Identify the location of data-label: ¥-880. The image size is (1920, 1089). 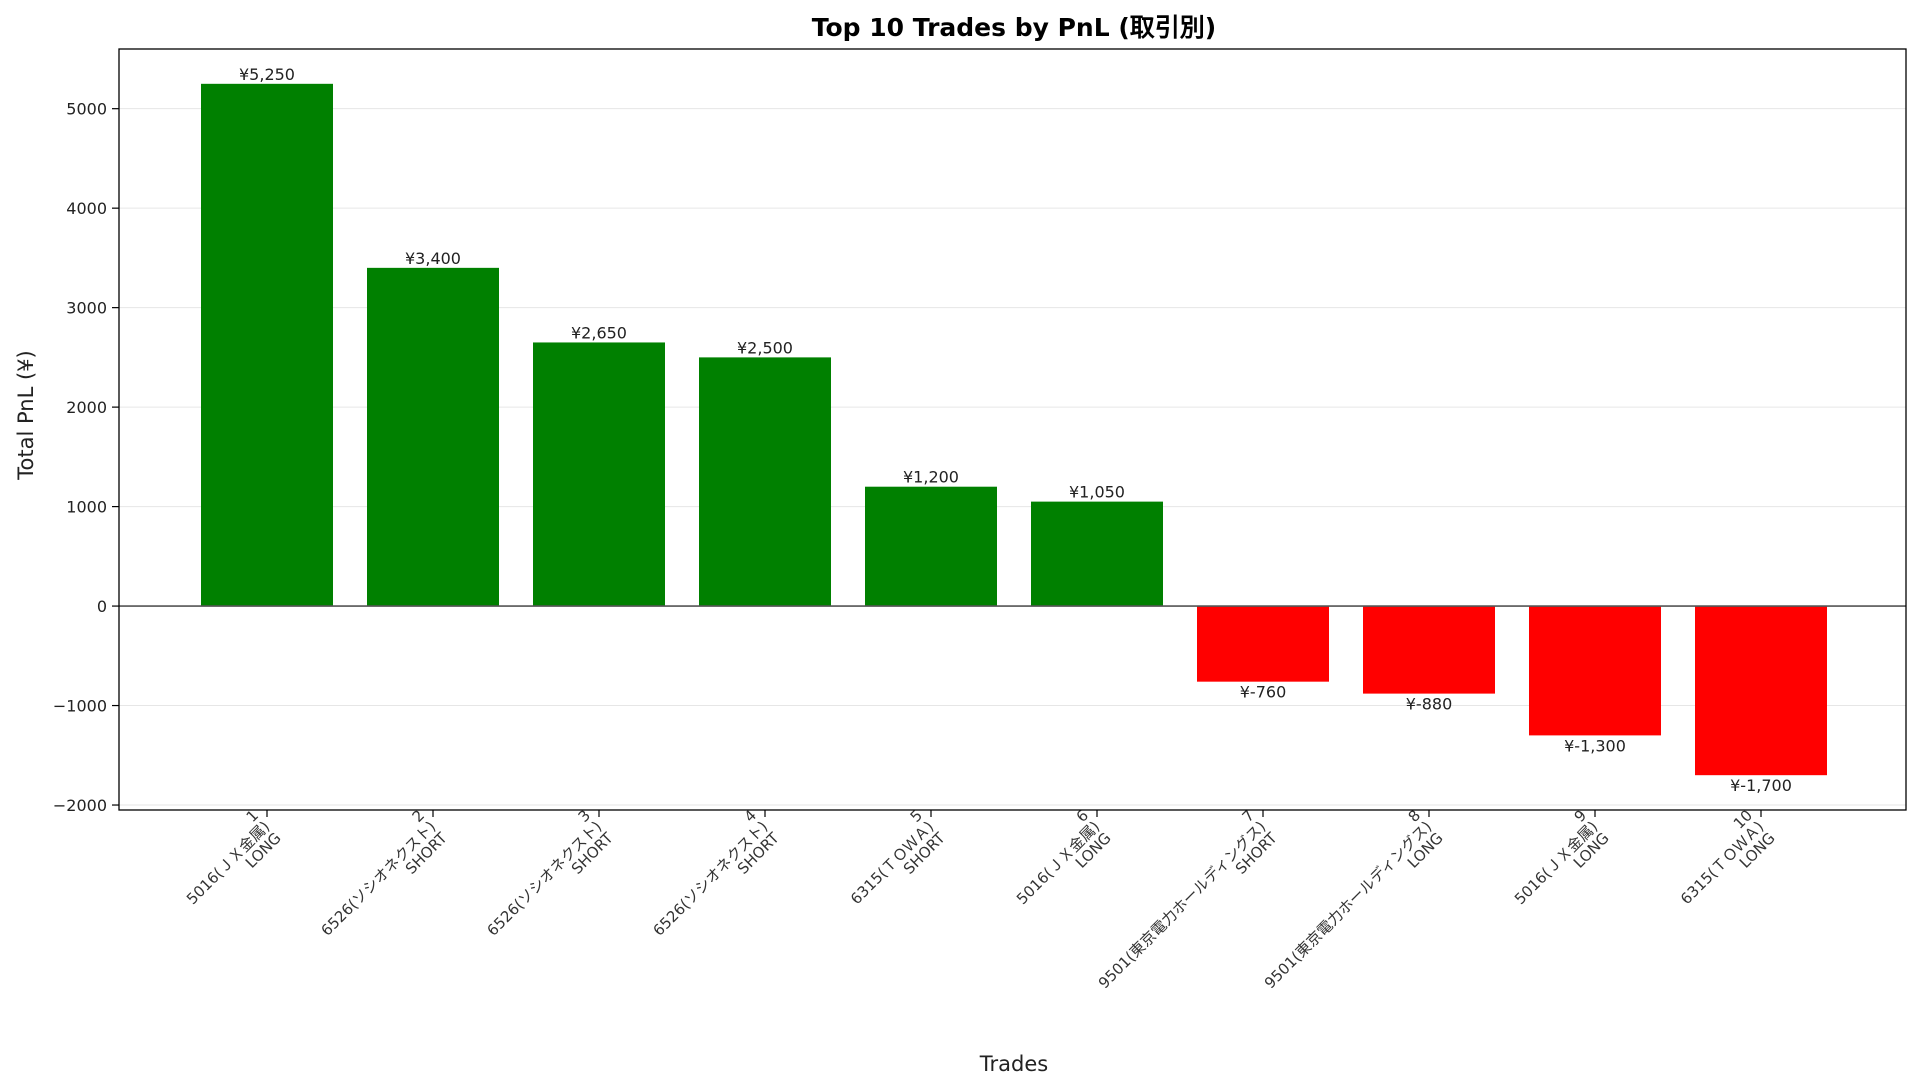
(1429, 704).